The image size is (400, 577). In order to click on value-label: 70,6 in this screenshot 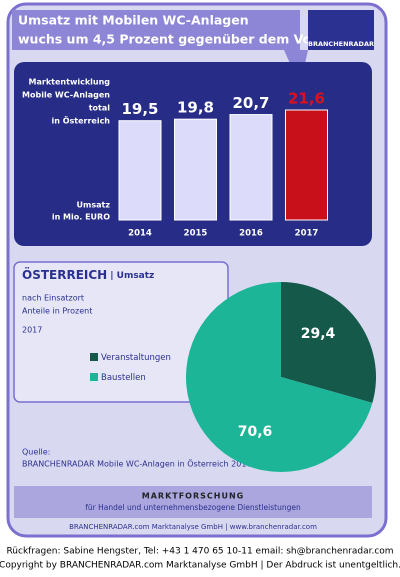, I will do `click(255, 432)`.